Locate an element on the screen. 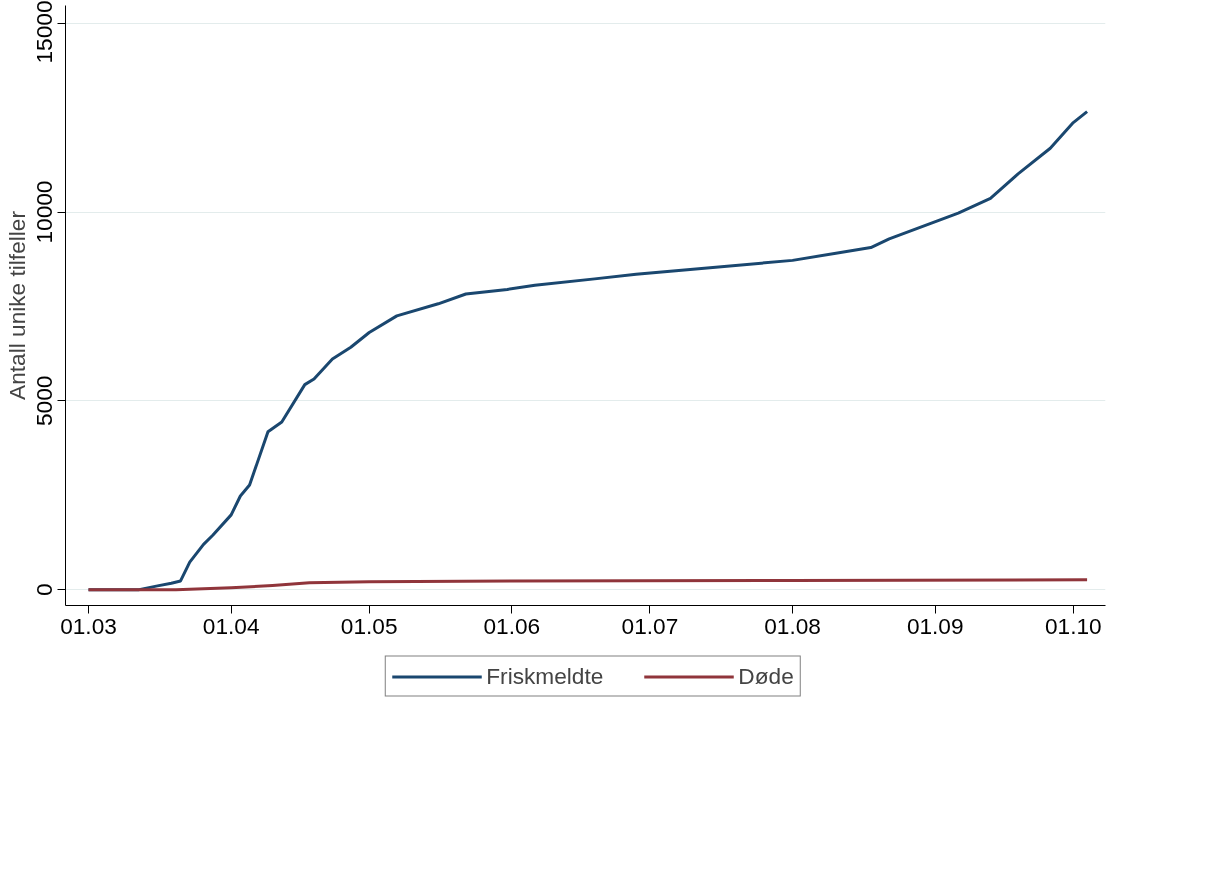  x-tick-label: 01.06 is located at coordinates (512, 625).